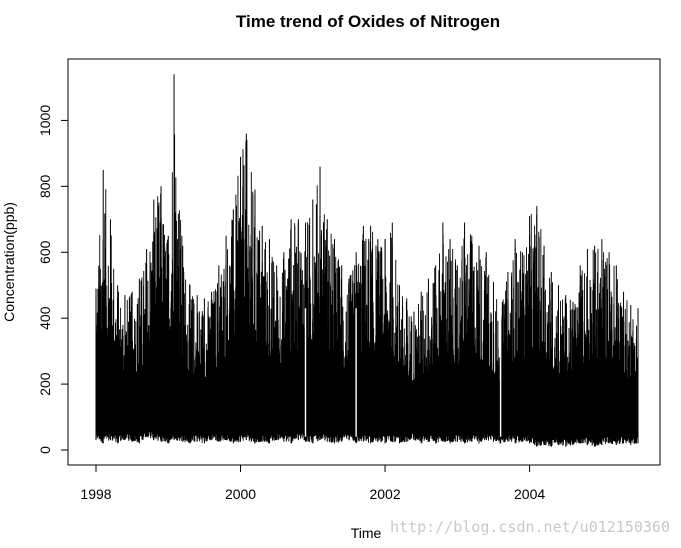  I want to click on x-tick-label: 1998, so click(95, 494).